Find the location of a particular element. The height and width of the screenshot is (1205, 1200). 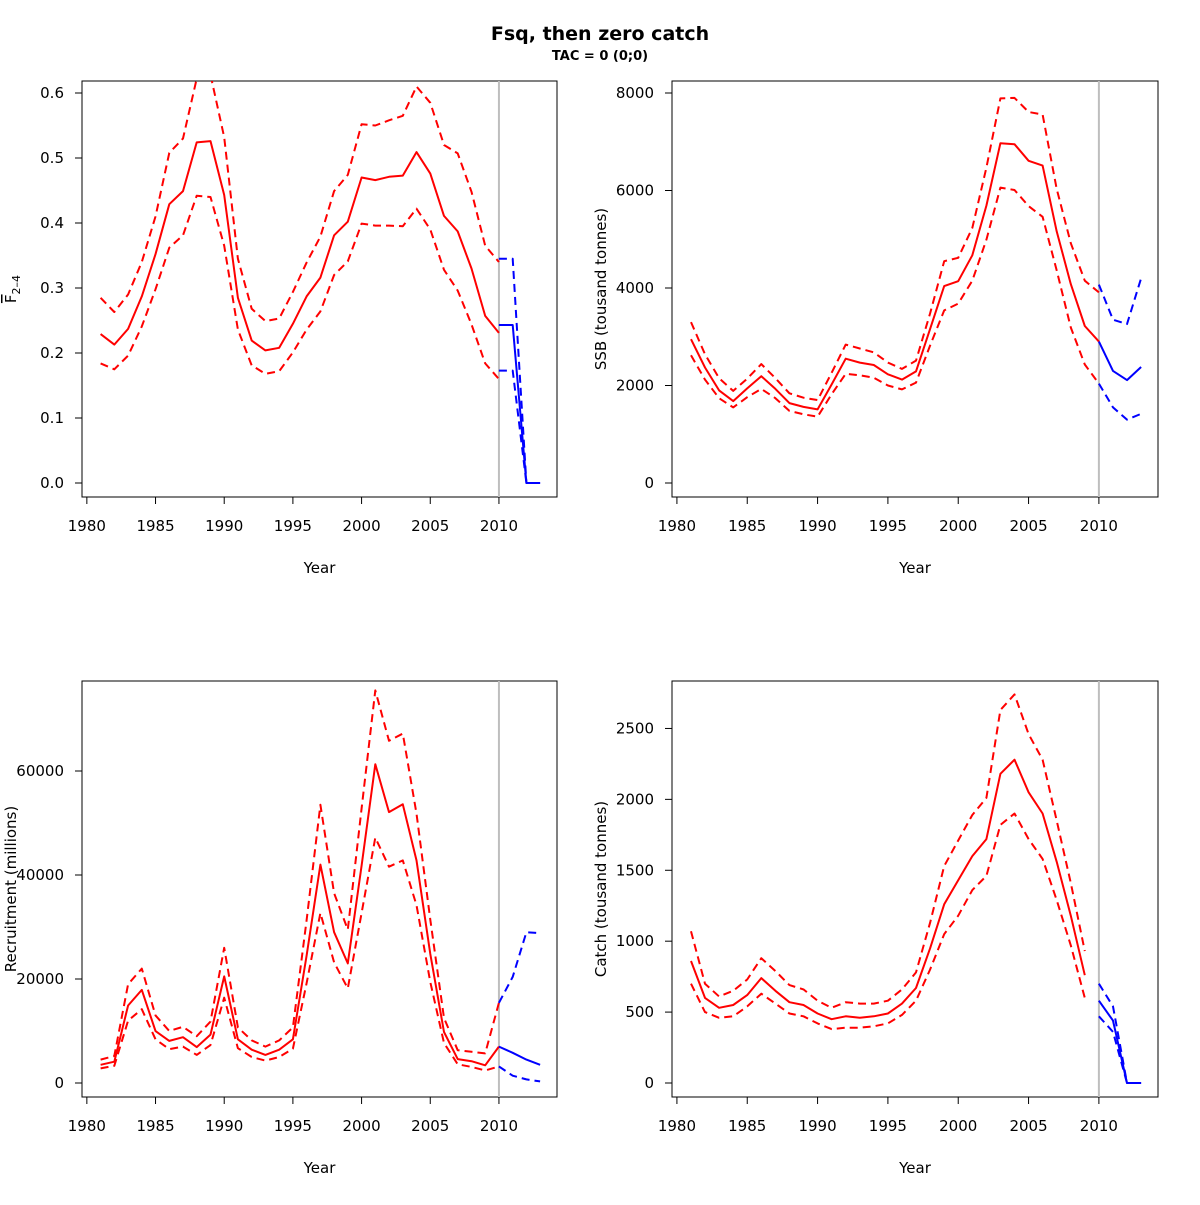

y-axis-label-main: SSB (tousand tonnes) is located at coordinates (601, 289).